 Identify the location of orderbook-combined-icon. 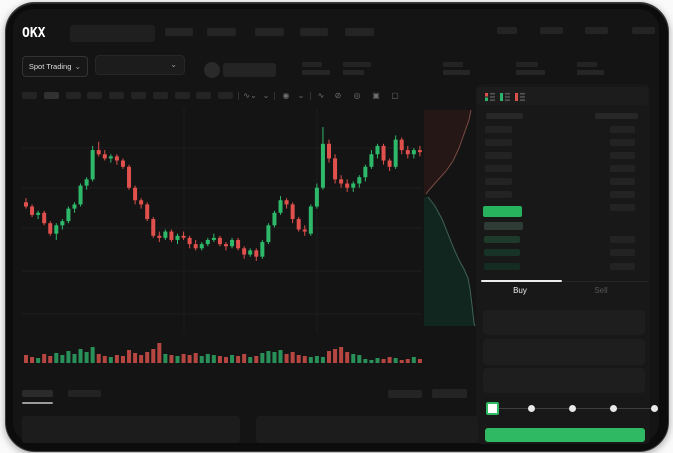
(490, 97).